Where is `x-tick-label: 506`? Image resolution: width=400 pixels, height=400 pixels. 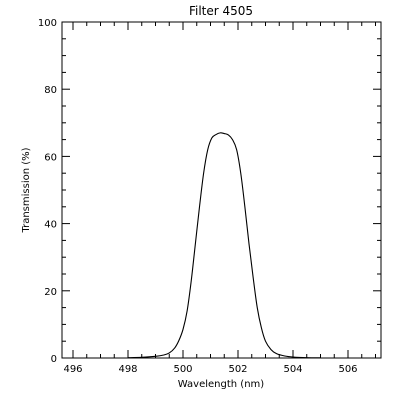
x-tick-label: 506 is located at coordinates (347, 369).